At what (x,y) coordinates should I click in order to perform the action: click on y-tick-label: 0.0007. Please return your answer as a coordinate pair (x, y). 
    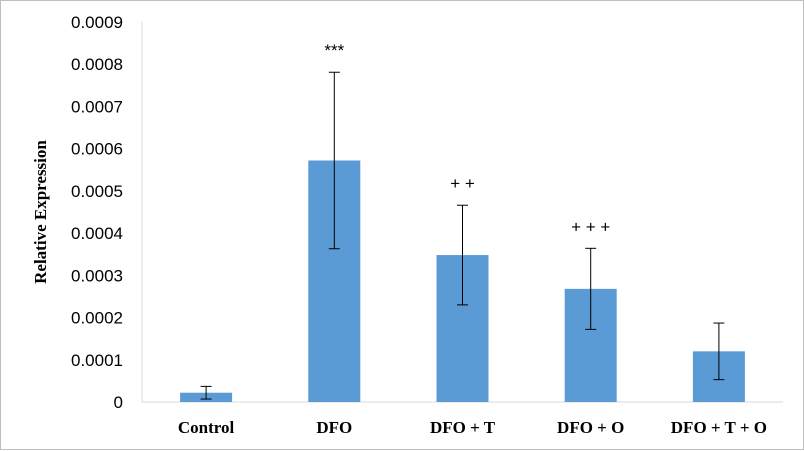
    Looking at the image, I should click on (97, 106).